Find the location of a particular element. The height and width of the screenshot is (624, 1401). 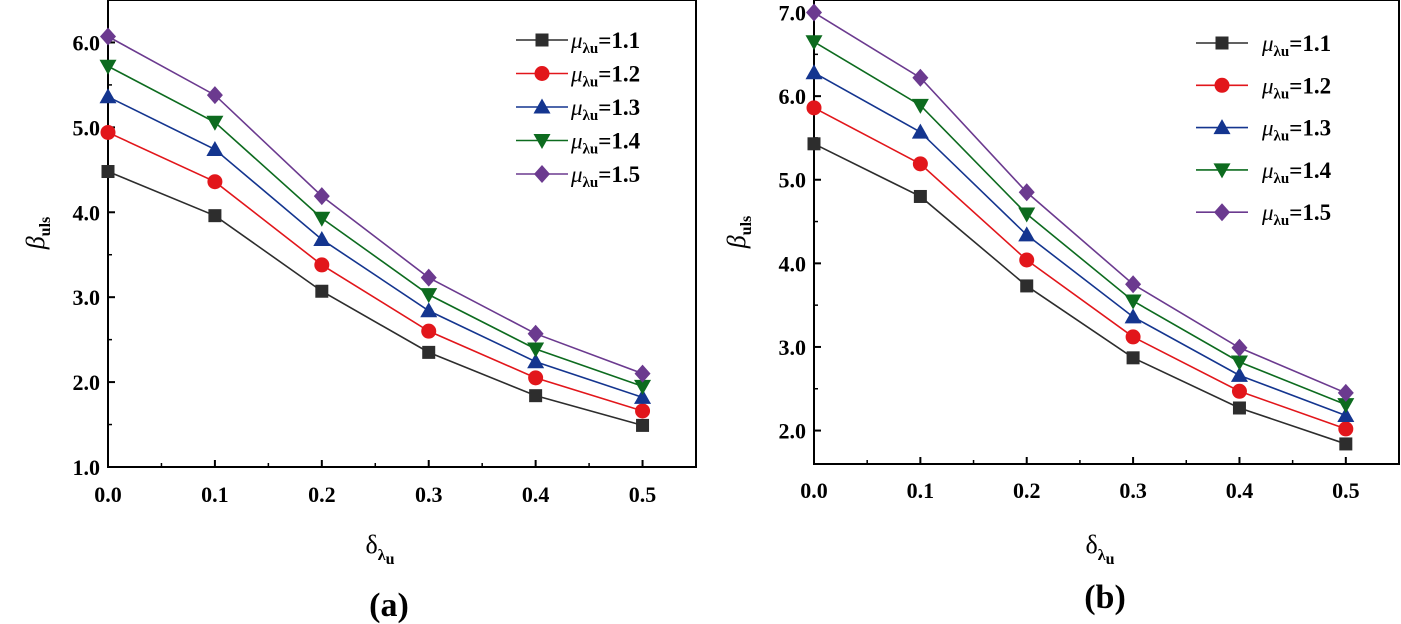

y-tick-label: 6.0 is located at coordinates (87, 42).